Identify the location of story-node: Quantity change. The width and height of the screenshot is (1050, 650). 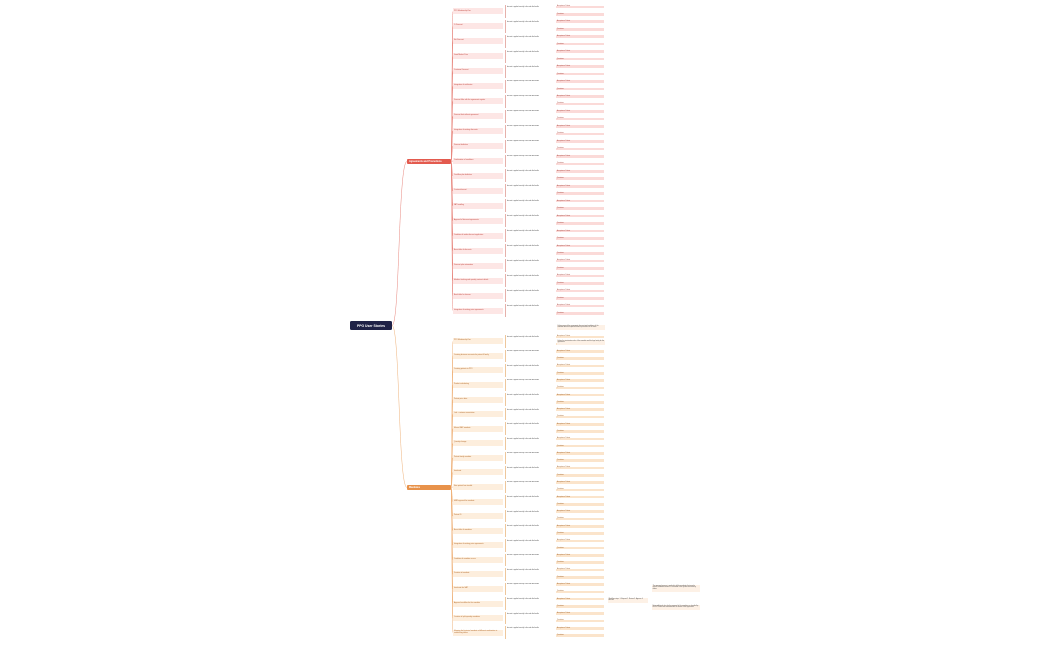
(478, 443).